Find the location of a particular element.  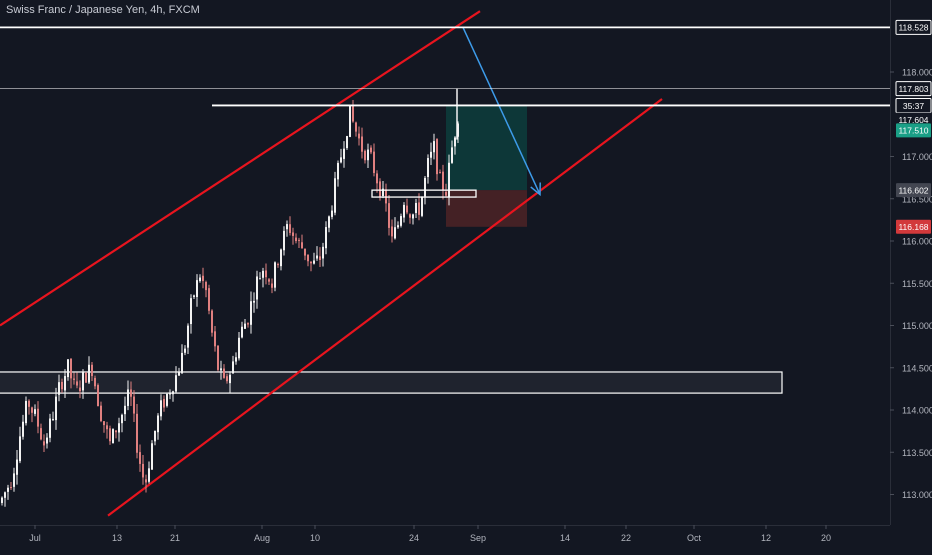

price-tick-label: 115.000 is located at coordinates (917, 326).